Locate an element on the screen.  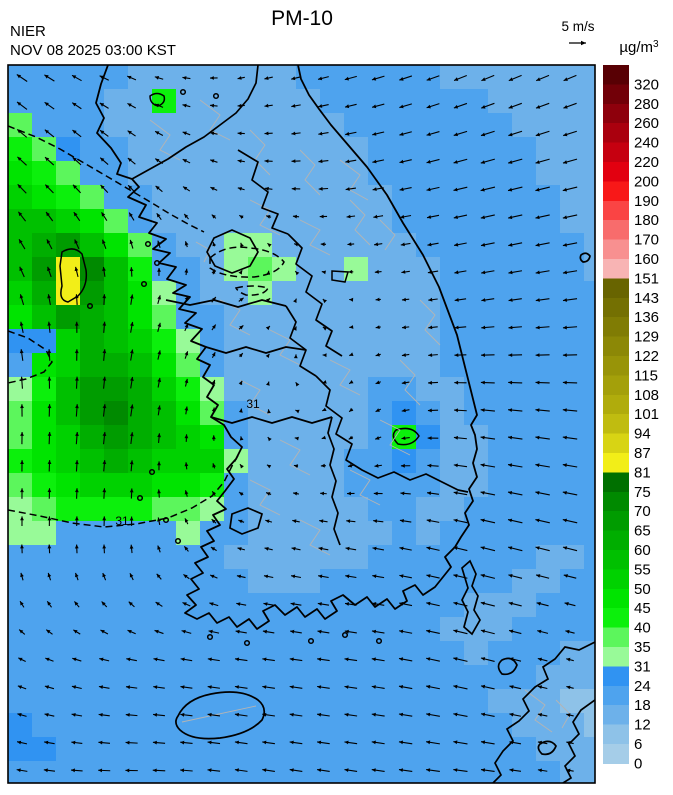
colorbar-band is located at coordinates (616, 657).